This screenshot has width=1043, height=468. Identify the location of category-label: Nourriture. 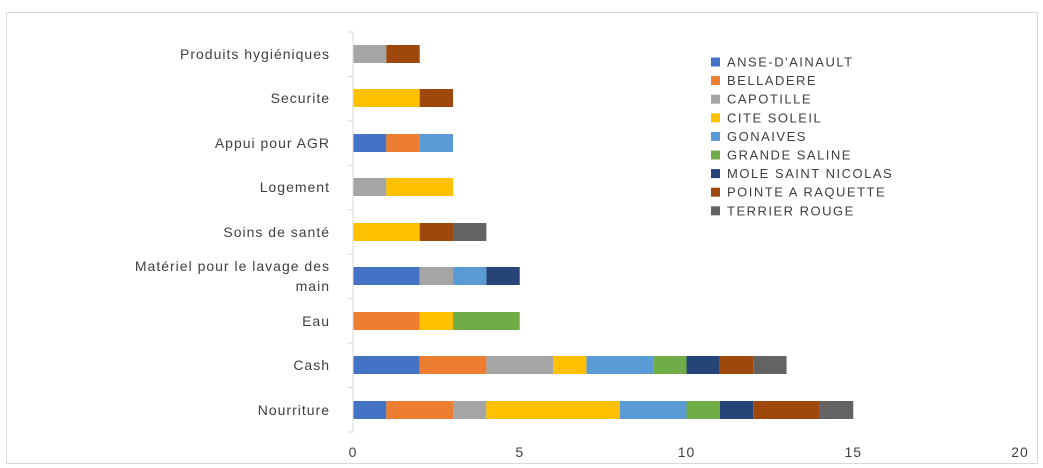
(294, 410).